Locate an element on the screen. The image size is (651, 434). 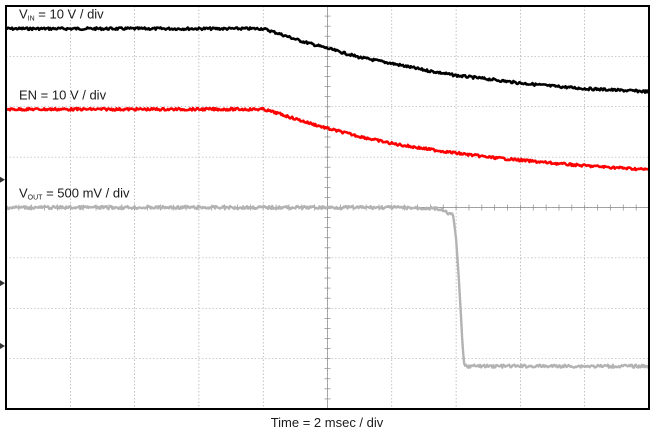
ground-marker-vout is located at coordinates (2, 346).